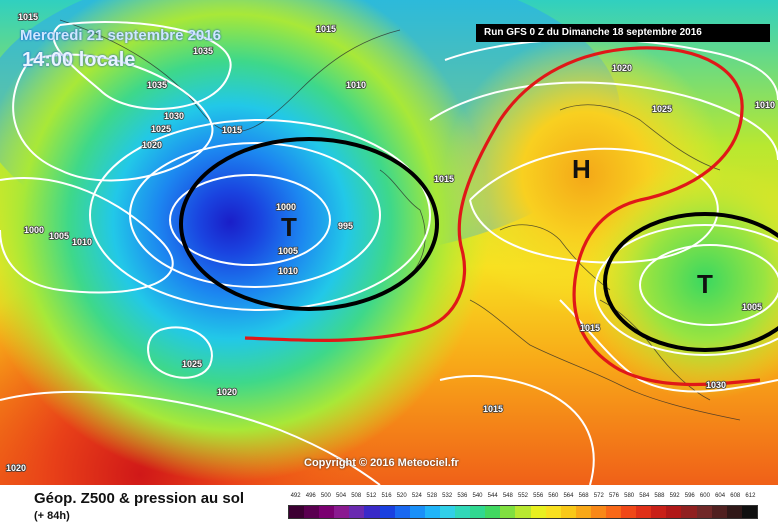 The image size is (778, 532). What do you see at coordinates (139, 498) in the screenshot?
I see `product-title: Géop. Z500 & pression au sol` at bounding box center [139, 498].